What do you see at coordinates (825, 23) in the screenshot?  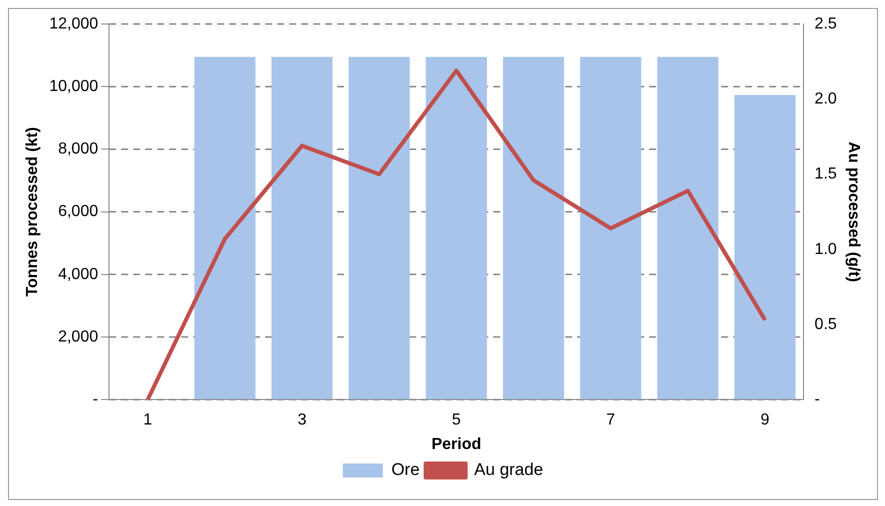 I see `y2-tick-label: 2.5` at bounding box center [825, 23].